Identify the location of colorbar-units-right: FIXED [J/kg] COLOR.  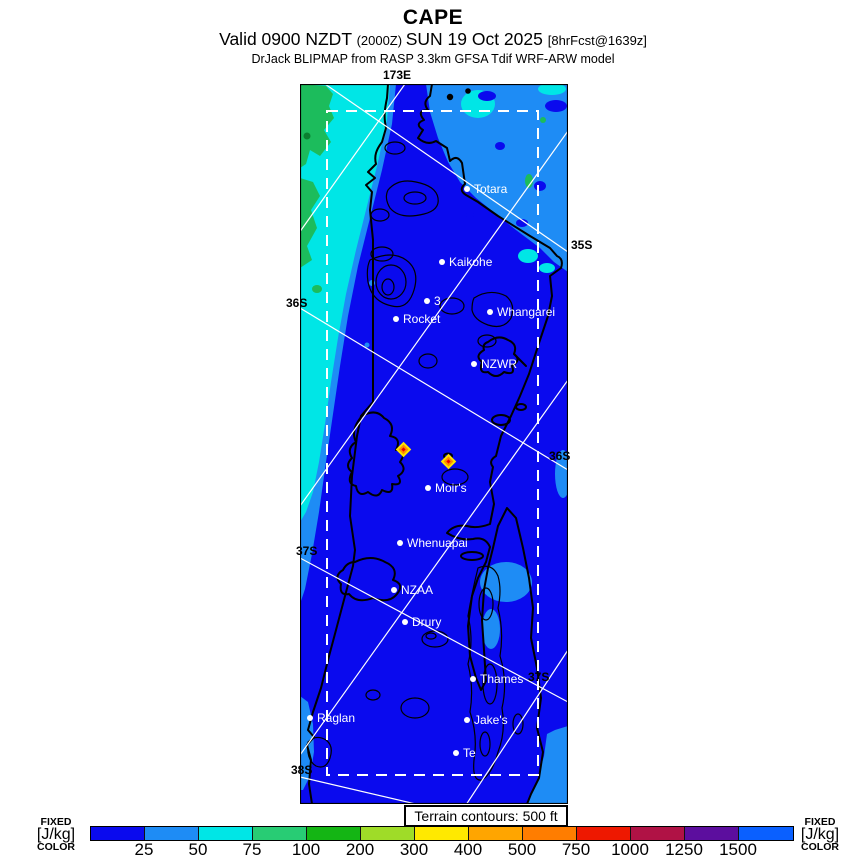
(820, 834).